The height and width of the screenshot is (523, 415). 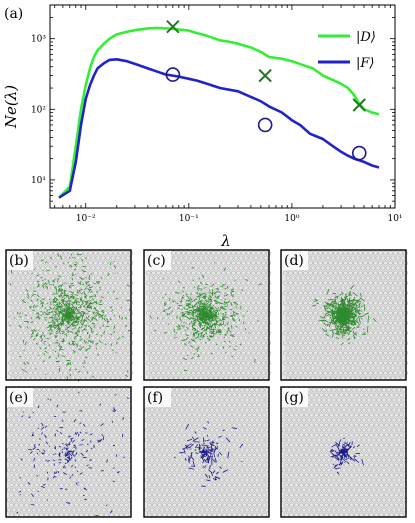 I want to click on x-tick-label: 10⁰, so click(x=291, y=219).